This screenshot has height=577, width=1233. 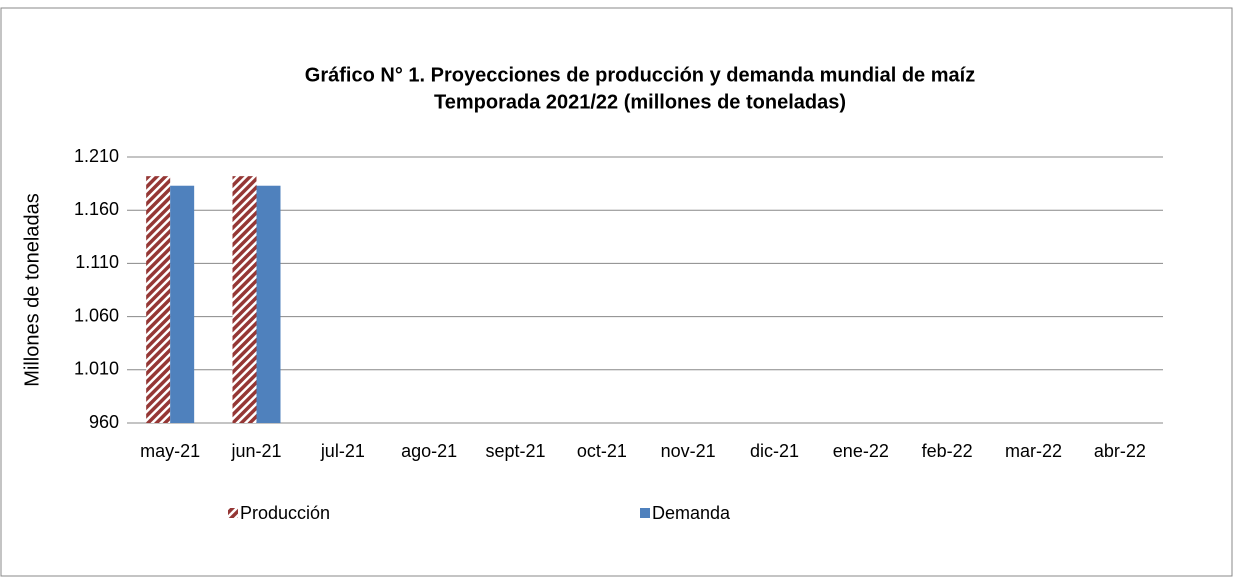 I want to click on y-tick-label: 1.210, so click(x=96, y=156).